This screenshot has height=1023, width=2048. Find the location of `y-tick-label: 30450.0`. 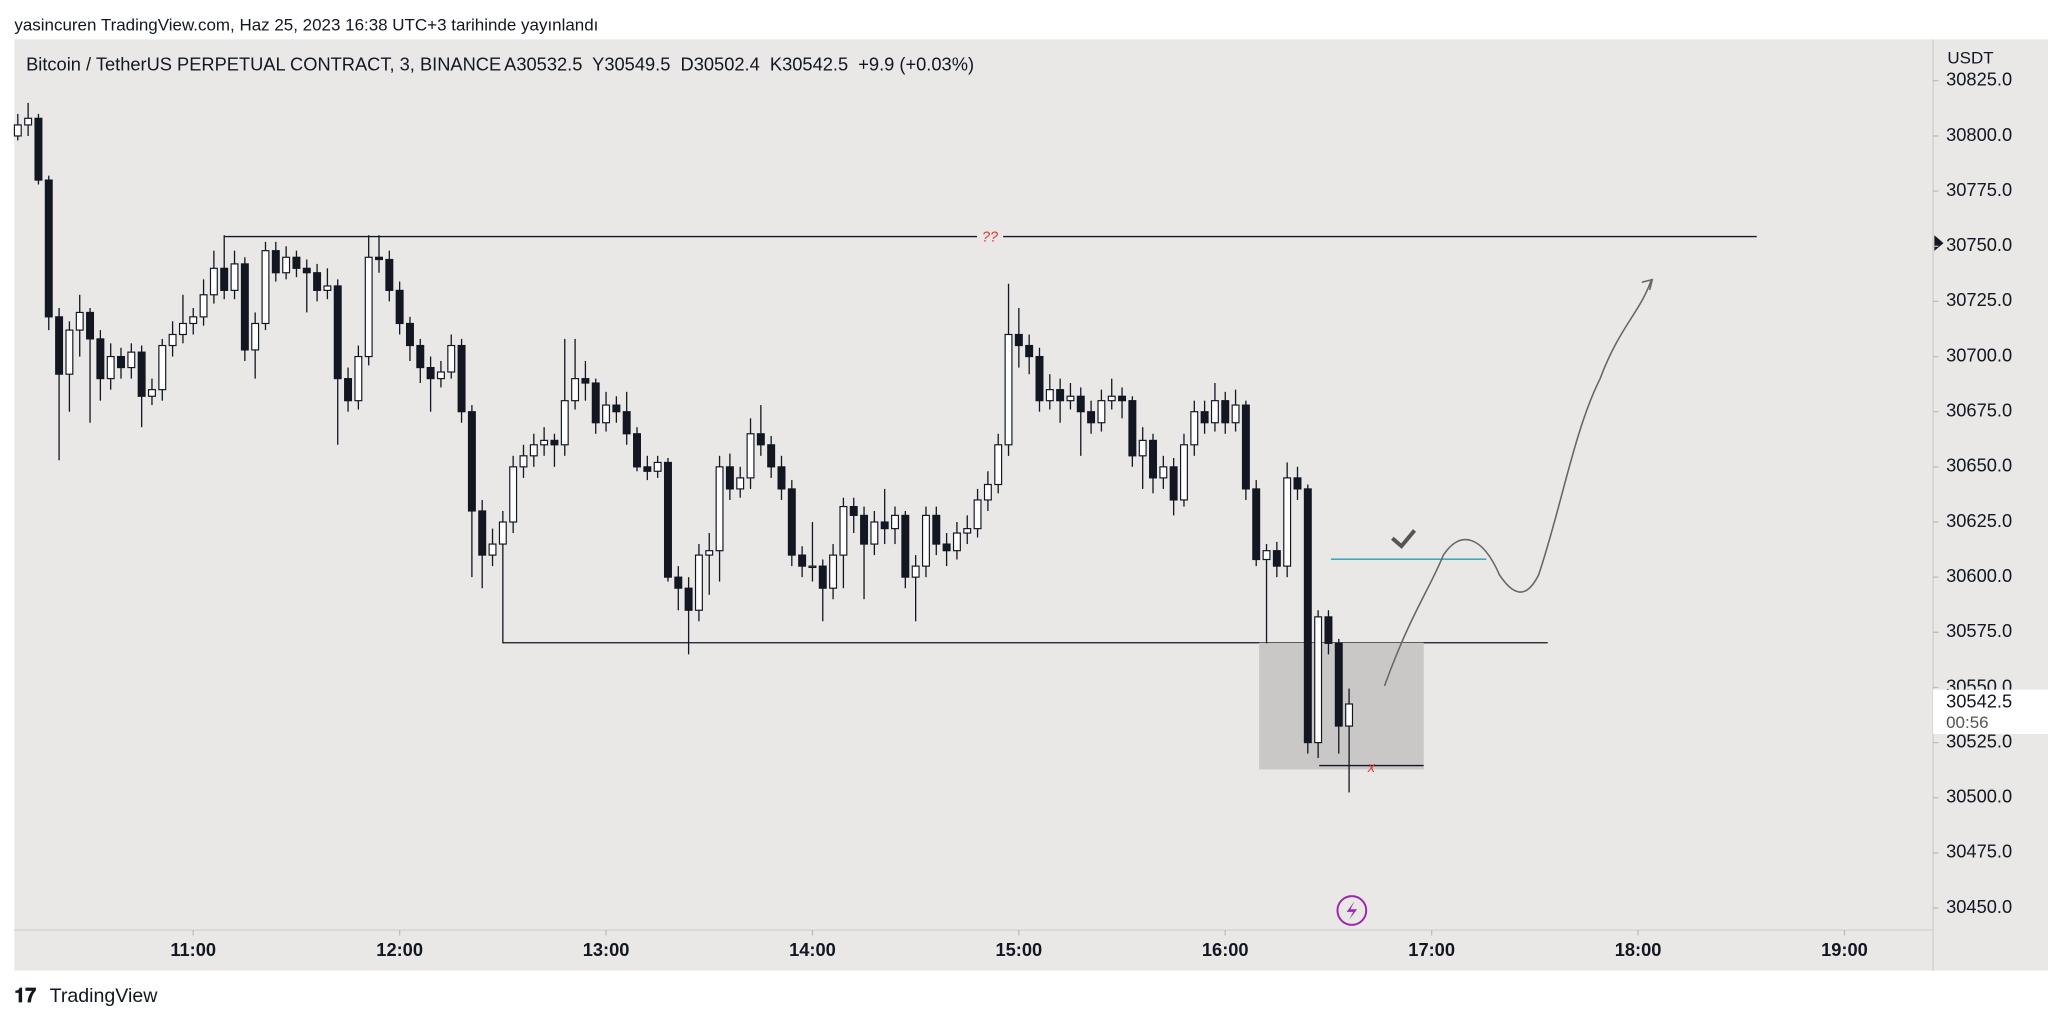

y-tick-label: 30450.0 is located at coordinates (1979, 906).